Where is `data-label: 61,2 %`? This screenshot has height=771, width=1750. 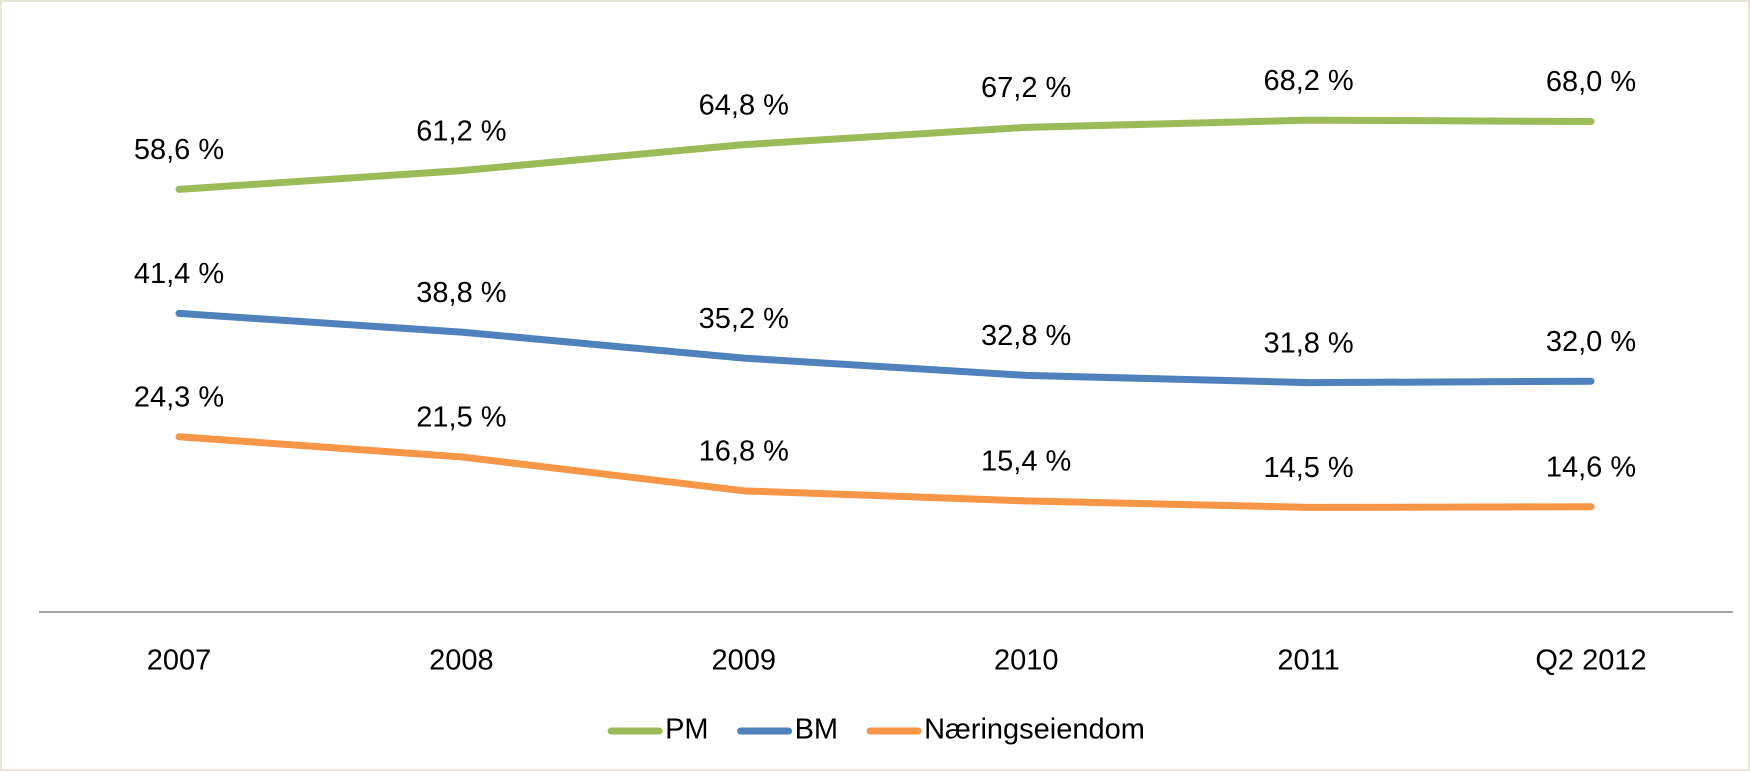 data-label: 61,2 % is located at coordinates (461, 131).